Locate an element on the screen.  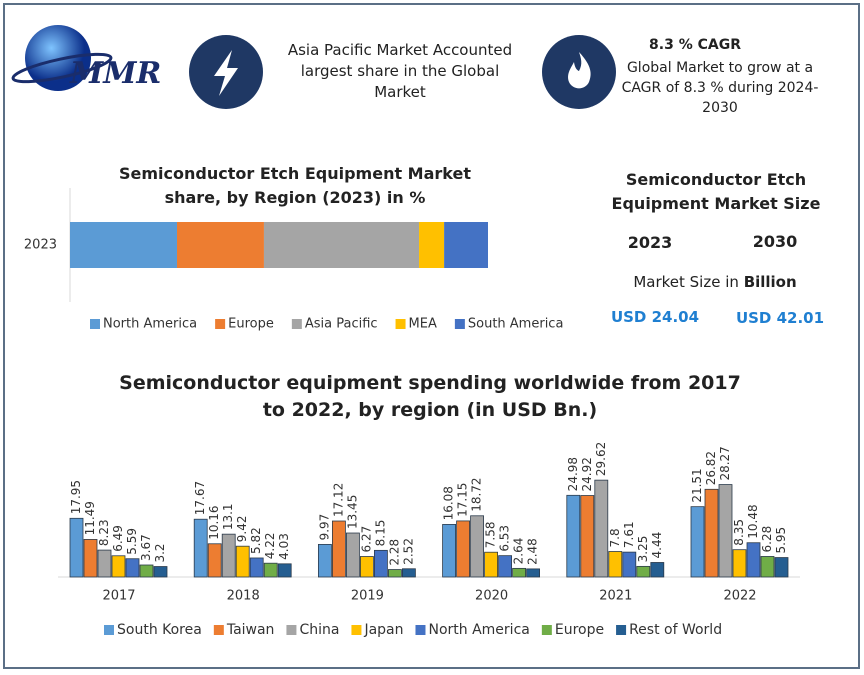
y-tick-label: 2023 is located at coordinates (40, 245).